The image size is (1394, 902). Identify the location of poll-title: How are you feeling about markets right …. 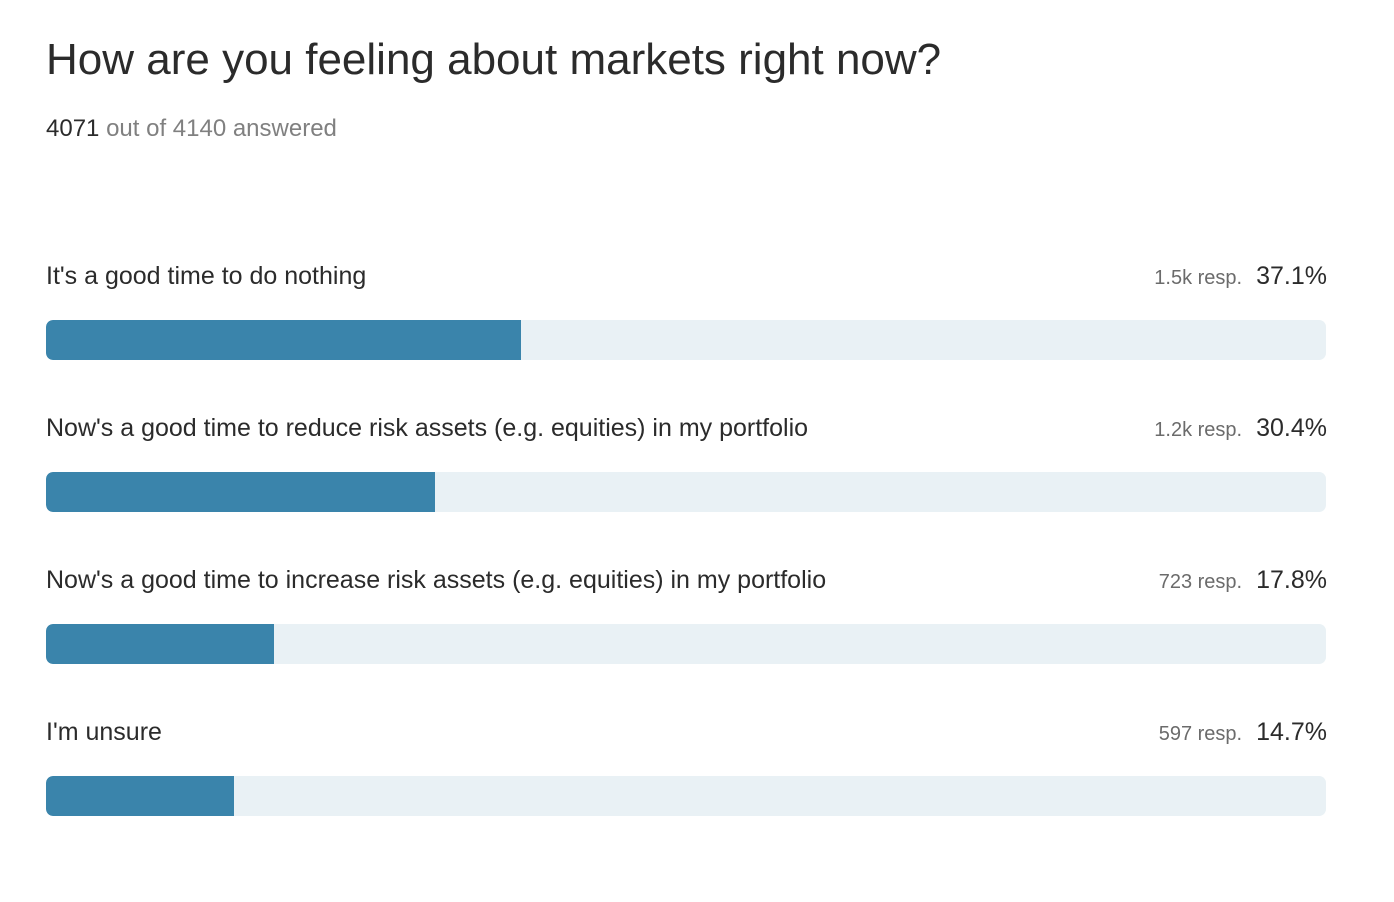
(494, 59).